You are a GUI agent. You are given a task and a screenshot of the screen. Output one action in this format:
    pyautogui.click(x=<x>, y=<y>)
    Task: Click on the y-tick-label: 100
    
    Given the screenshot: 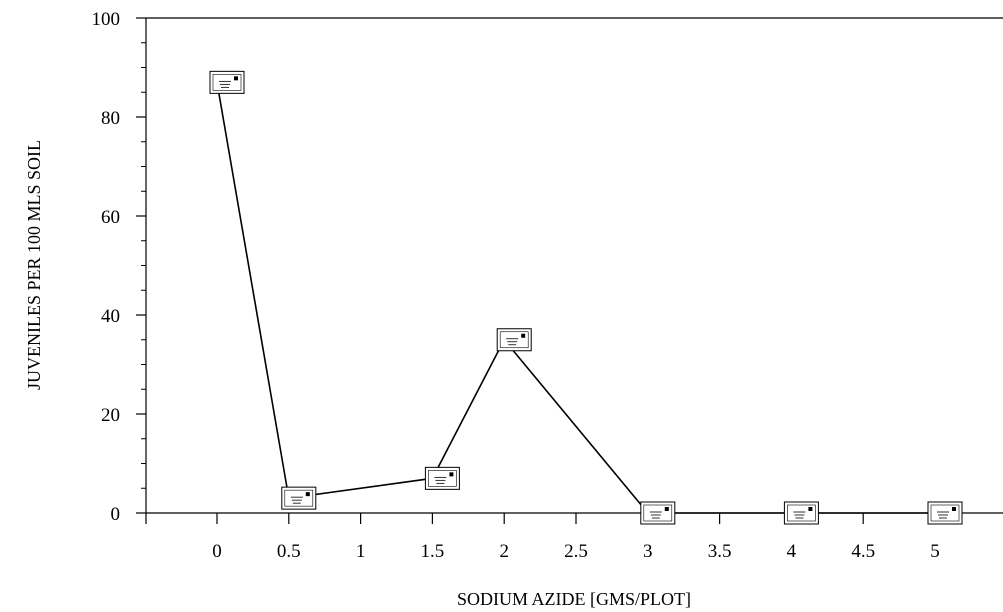 What is the action you would take?
    pyautogui.click(x=106, y=19)
    